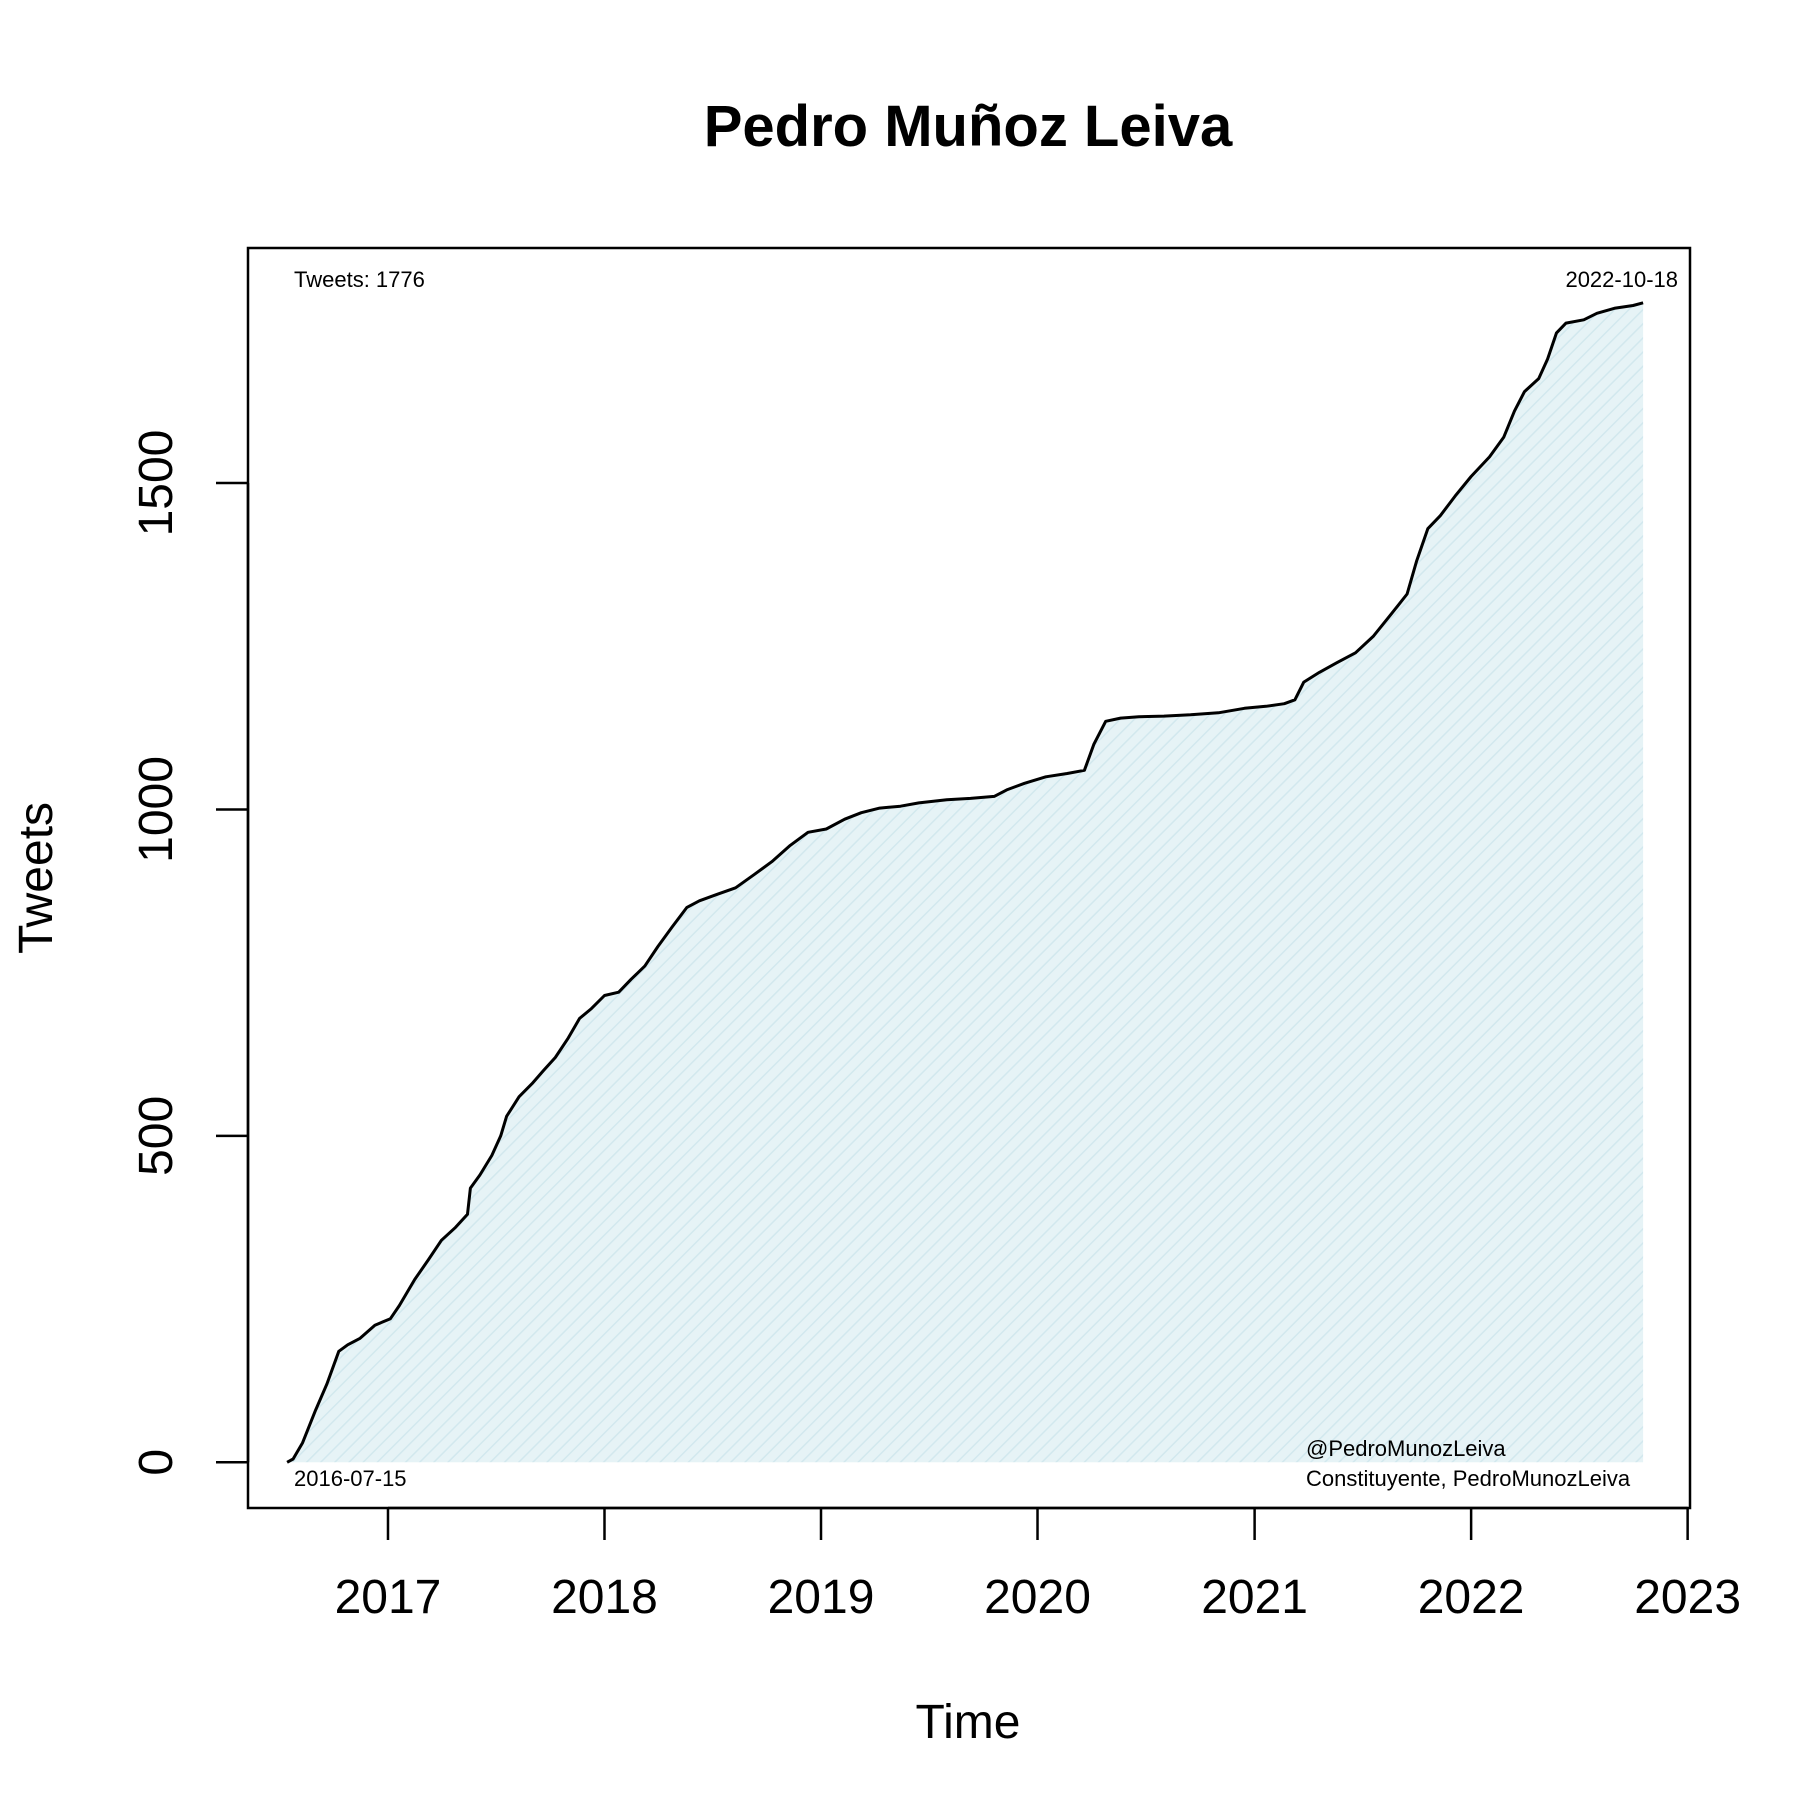 This screenshot has width=1800, height=1800. Describe the element at coordinates (604, 1597) in the screenshot. I see `x-tick-label: 2018` at that location.